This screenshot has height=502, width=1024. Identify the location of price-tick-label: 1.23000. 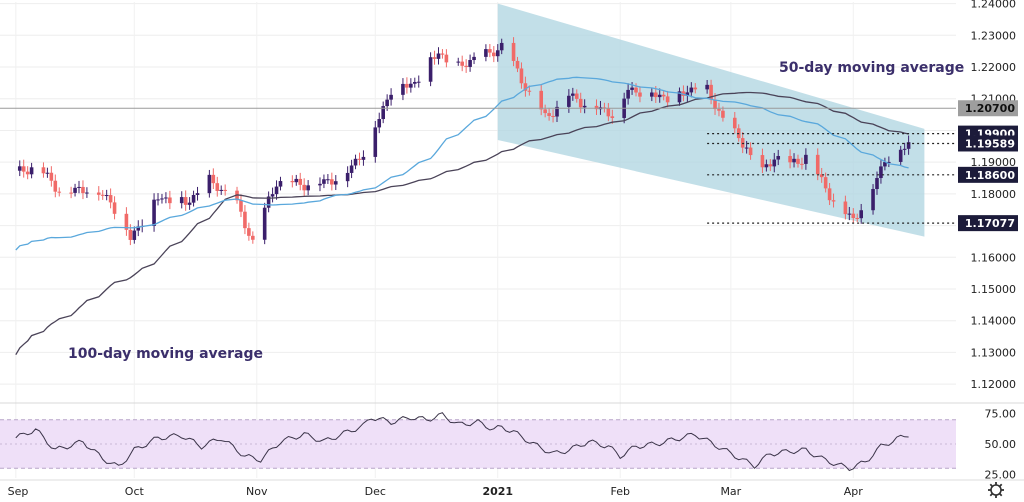
(994, 35).